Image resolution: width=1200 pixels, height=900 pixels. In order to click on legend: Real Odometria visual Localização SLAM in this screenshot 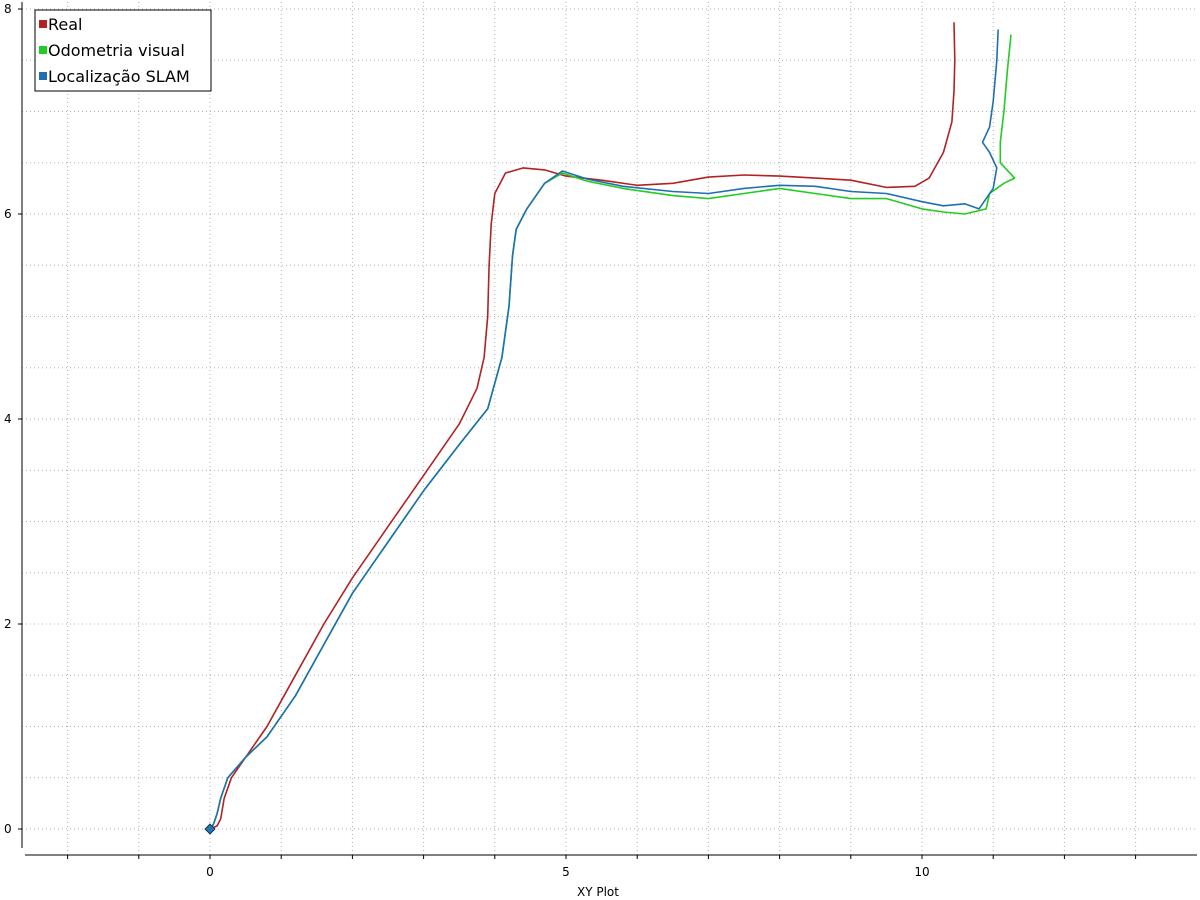, I will do `click(123, 50)`.